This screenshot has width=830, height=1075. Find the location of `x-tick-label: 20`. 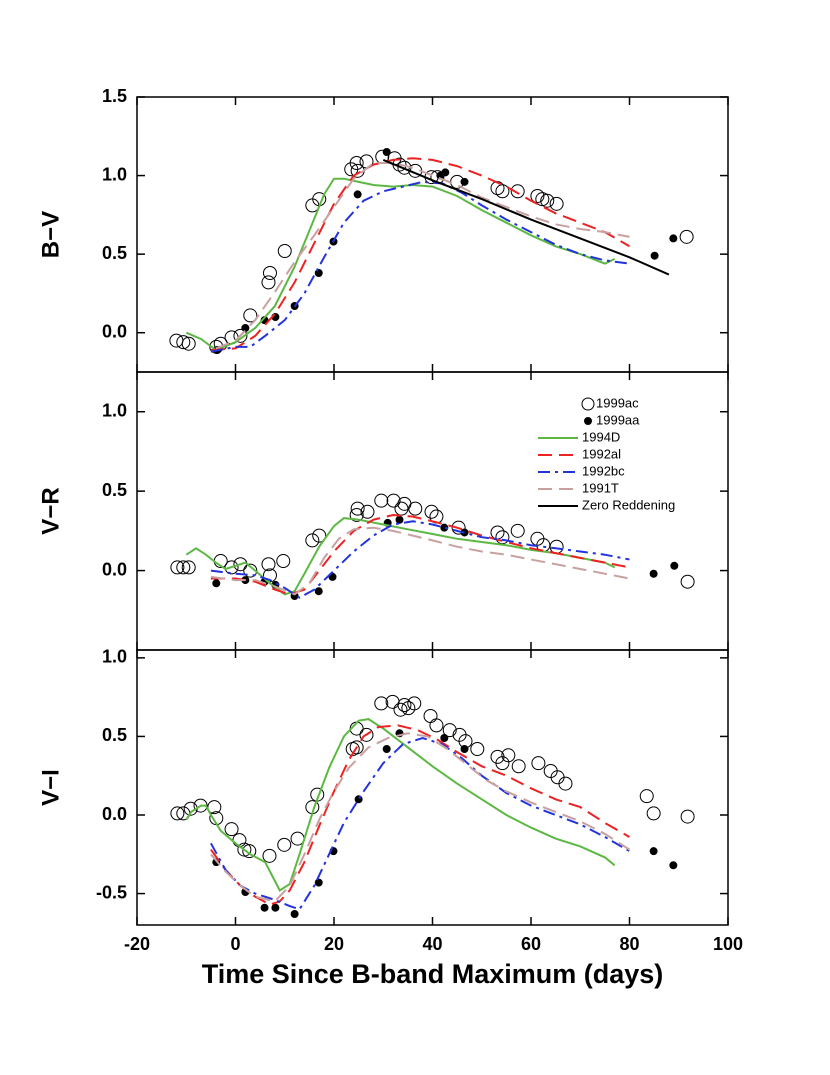

x-tick-label: 20 is located at coordinates (334, 944).